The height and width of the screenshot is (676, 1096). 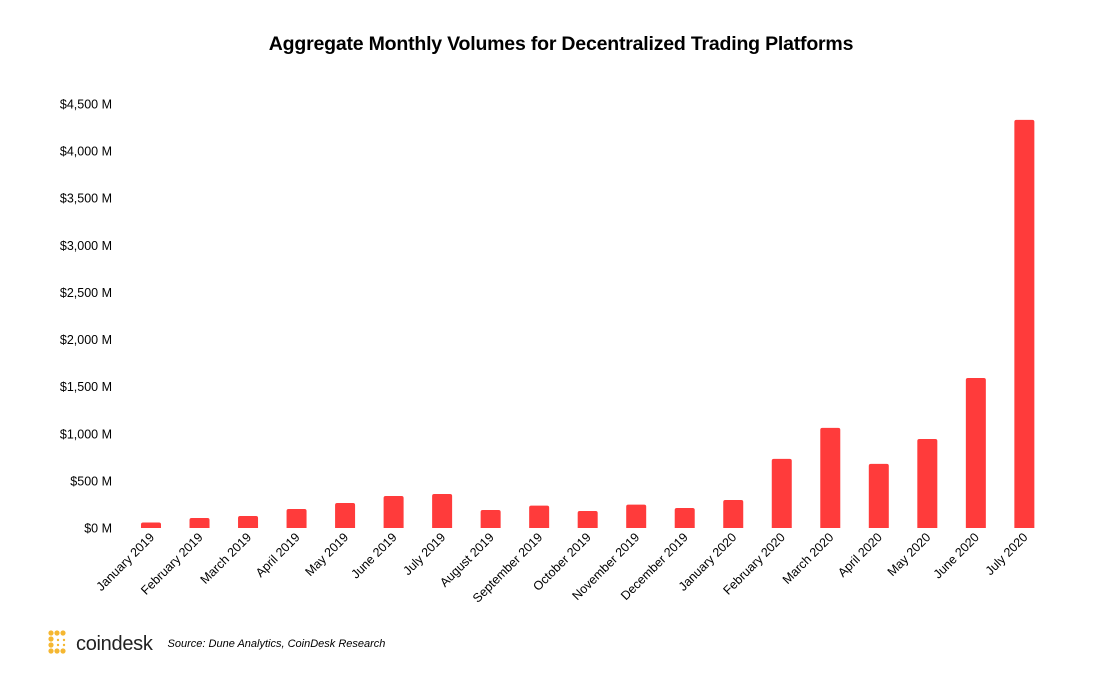 What do you see at coordinates (808, 558) in the screenshot?
I see `x-tick-label: March 2020` at bounding box center [808, 558].